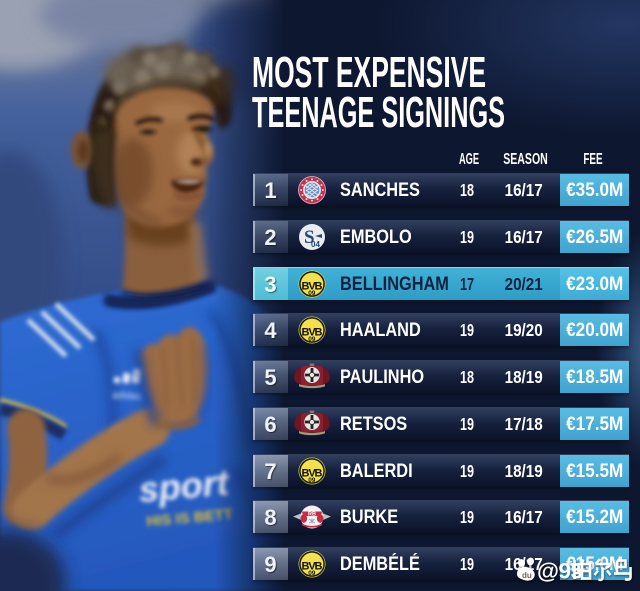 This screenshot has height=591, width=640. What do you see at coordinates (315, 244) in the screenshot?
I see `svg-text: 04` at bounding box center [315, 244].